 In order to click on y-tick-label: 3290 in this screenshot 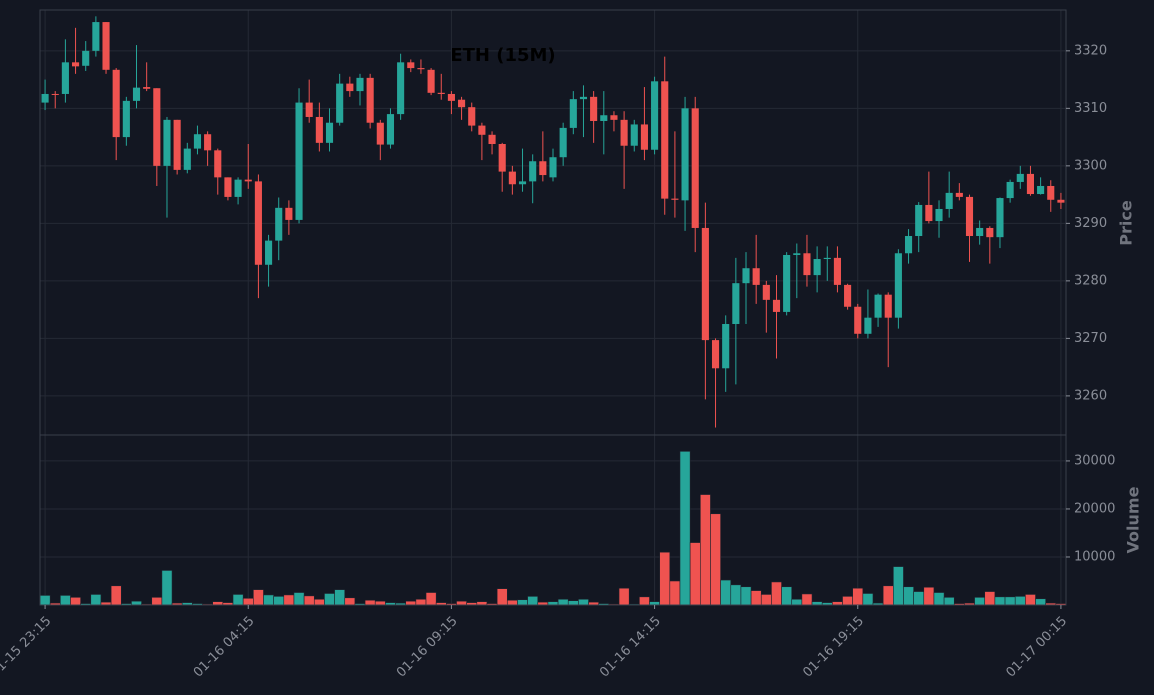, I will do `click(1090, 223)`.